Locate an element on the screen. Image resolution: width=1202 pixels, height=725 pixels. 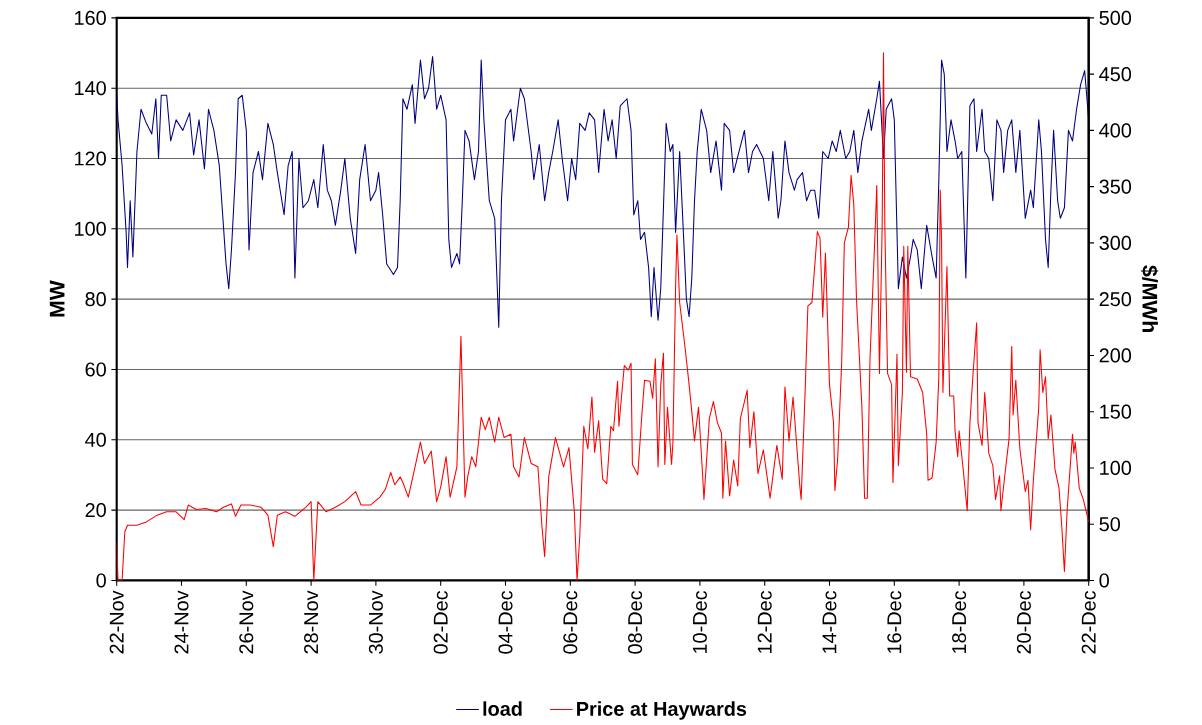
y-tick-label: 40 is located at coordinates (95, 440).